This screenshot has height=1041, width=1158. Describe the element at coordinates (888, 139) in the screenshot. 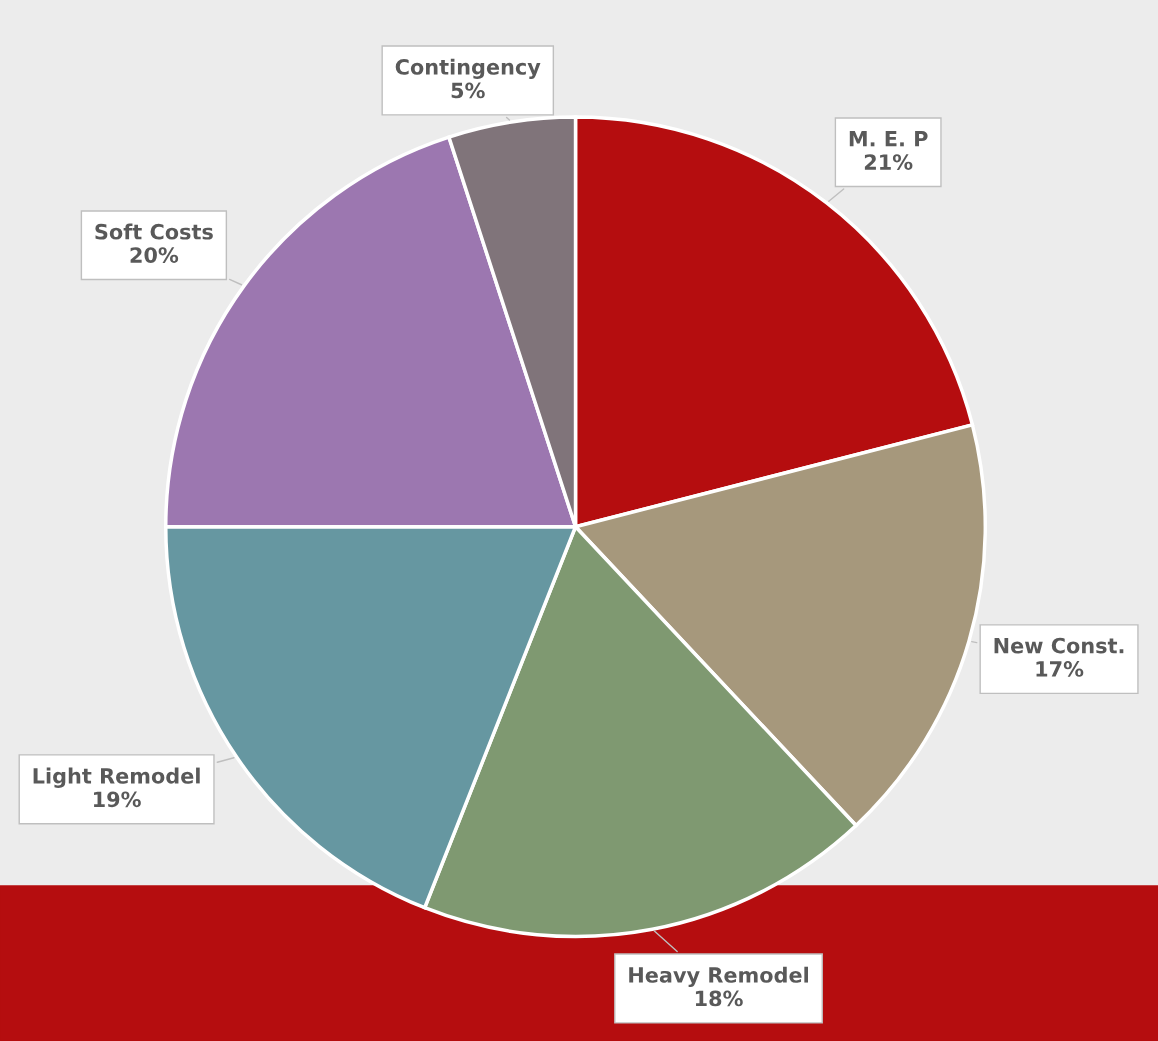

I see `slice-label: M. E. P` at that location.